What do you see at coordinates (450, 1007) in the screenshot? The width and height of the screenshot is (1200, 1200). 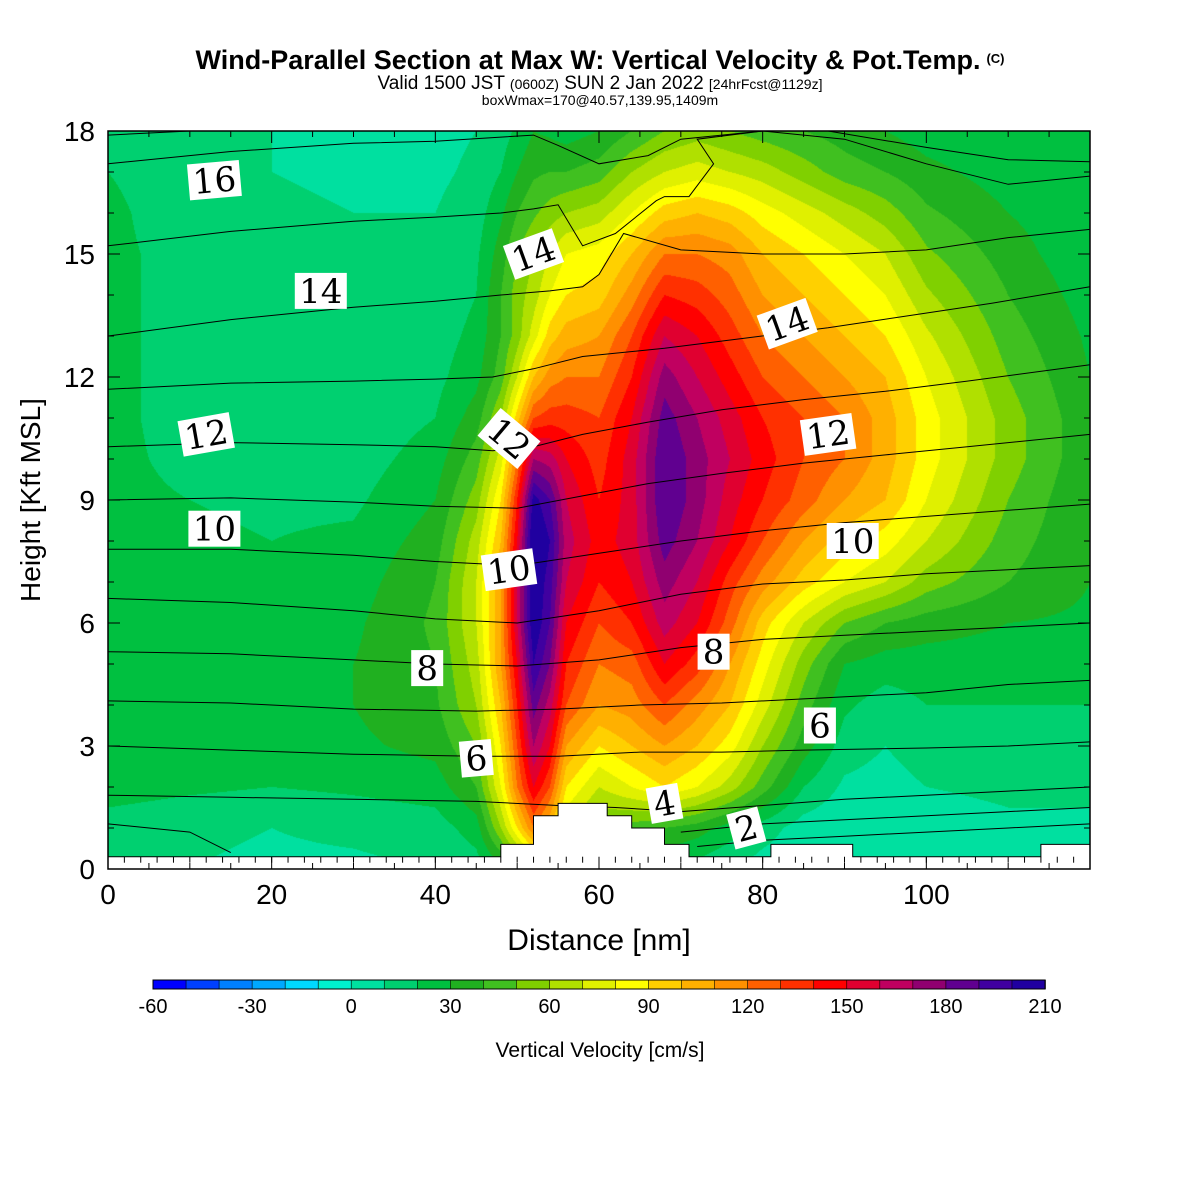 I see `colorbar-tick-label: 30` at bounding box center [450, 1007].